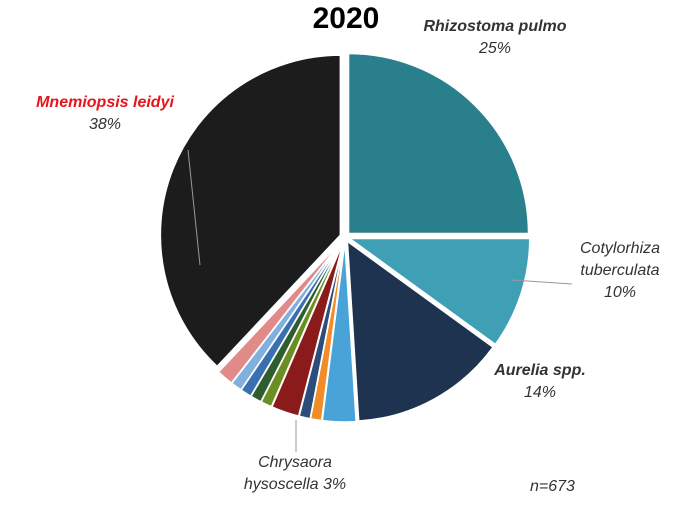 This screenshot has width=692, height=506. I want to click on slice-label: Chrysaora hysoscella 3%, so click(295, 474).